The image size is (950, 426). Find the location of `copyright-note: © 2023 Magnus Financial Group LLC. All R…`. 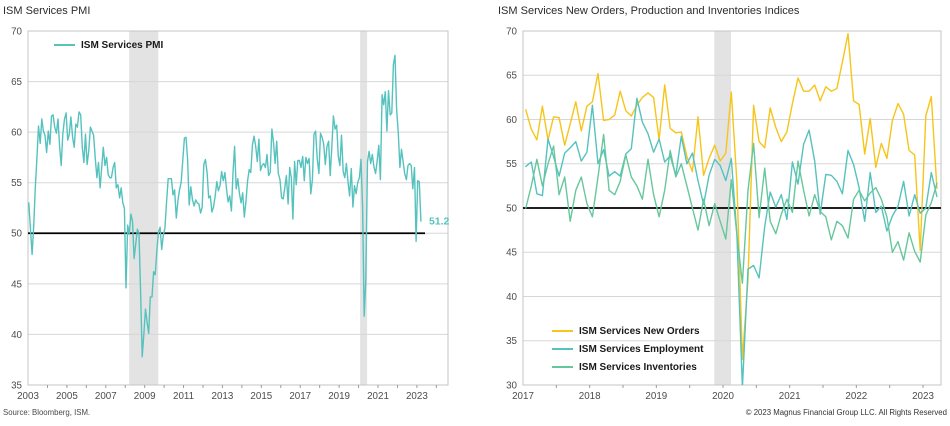

copyright-note: © 2023 Magnus Financial Group LLC. All R… is located at coordinates (846, 412).